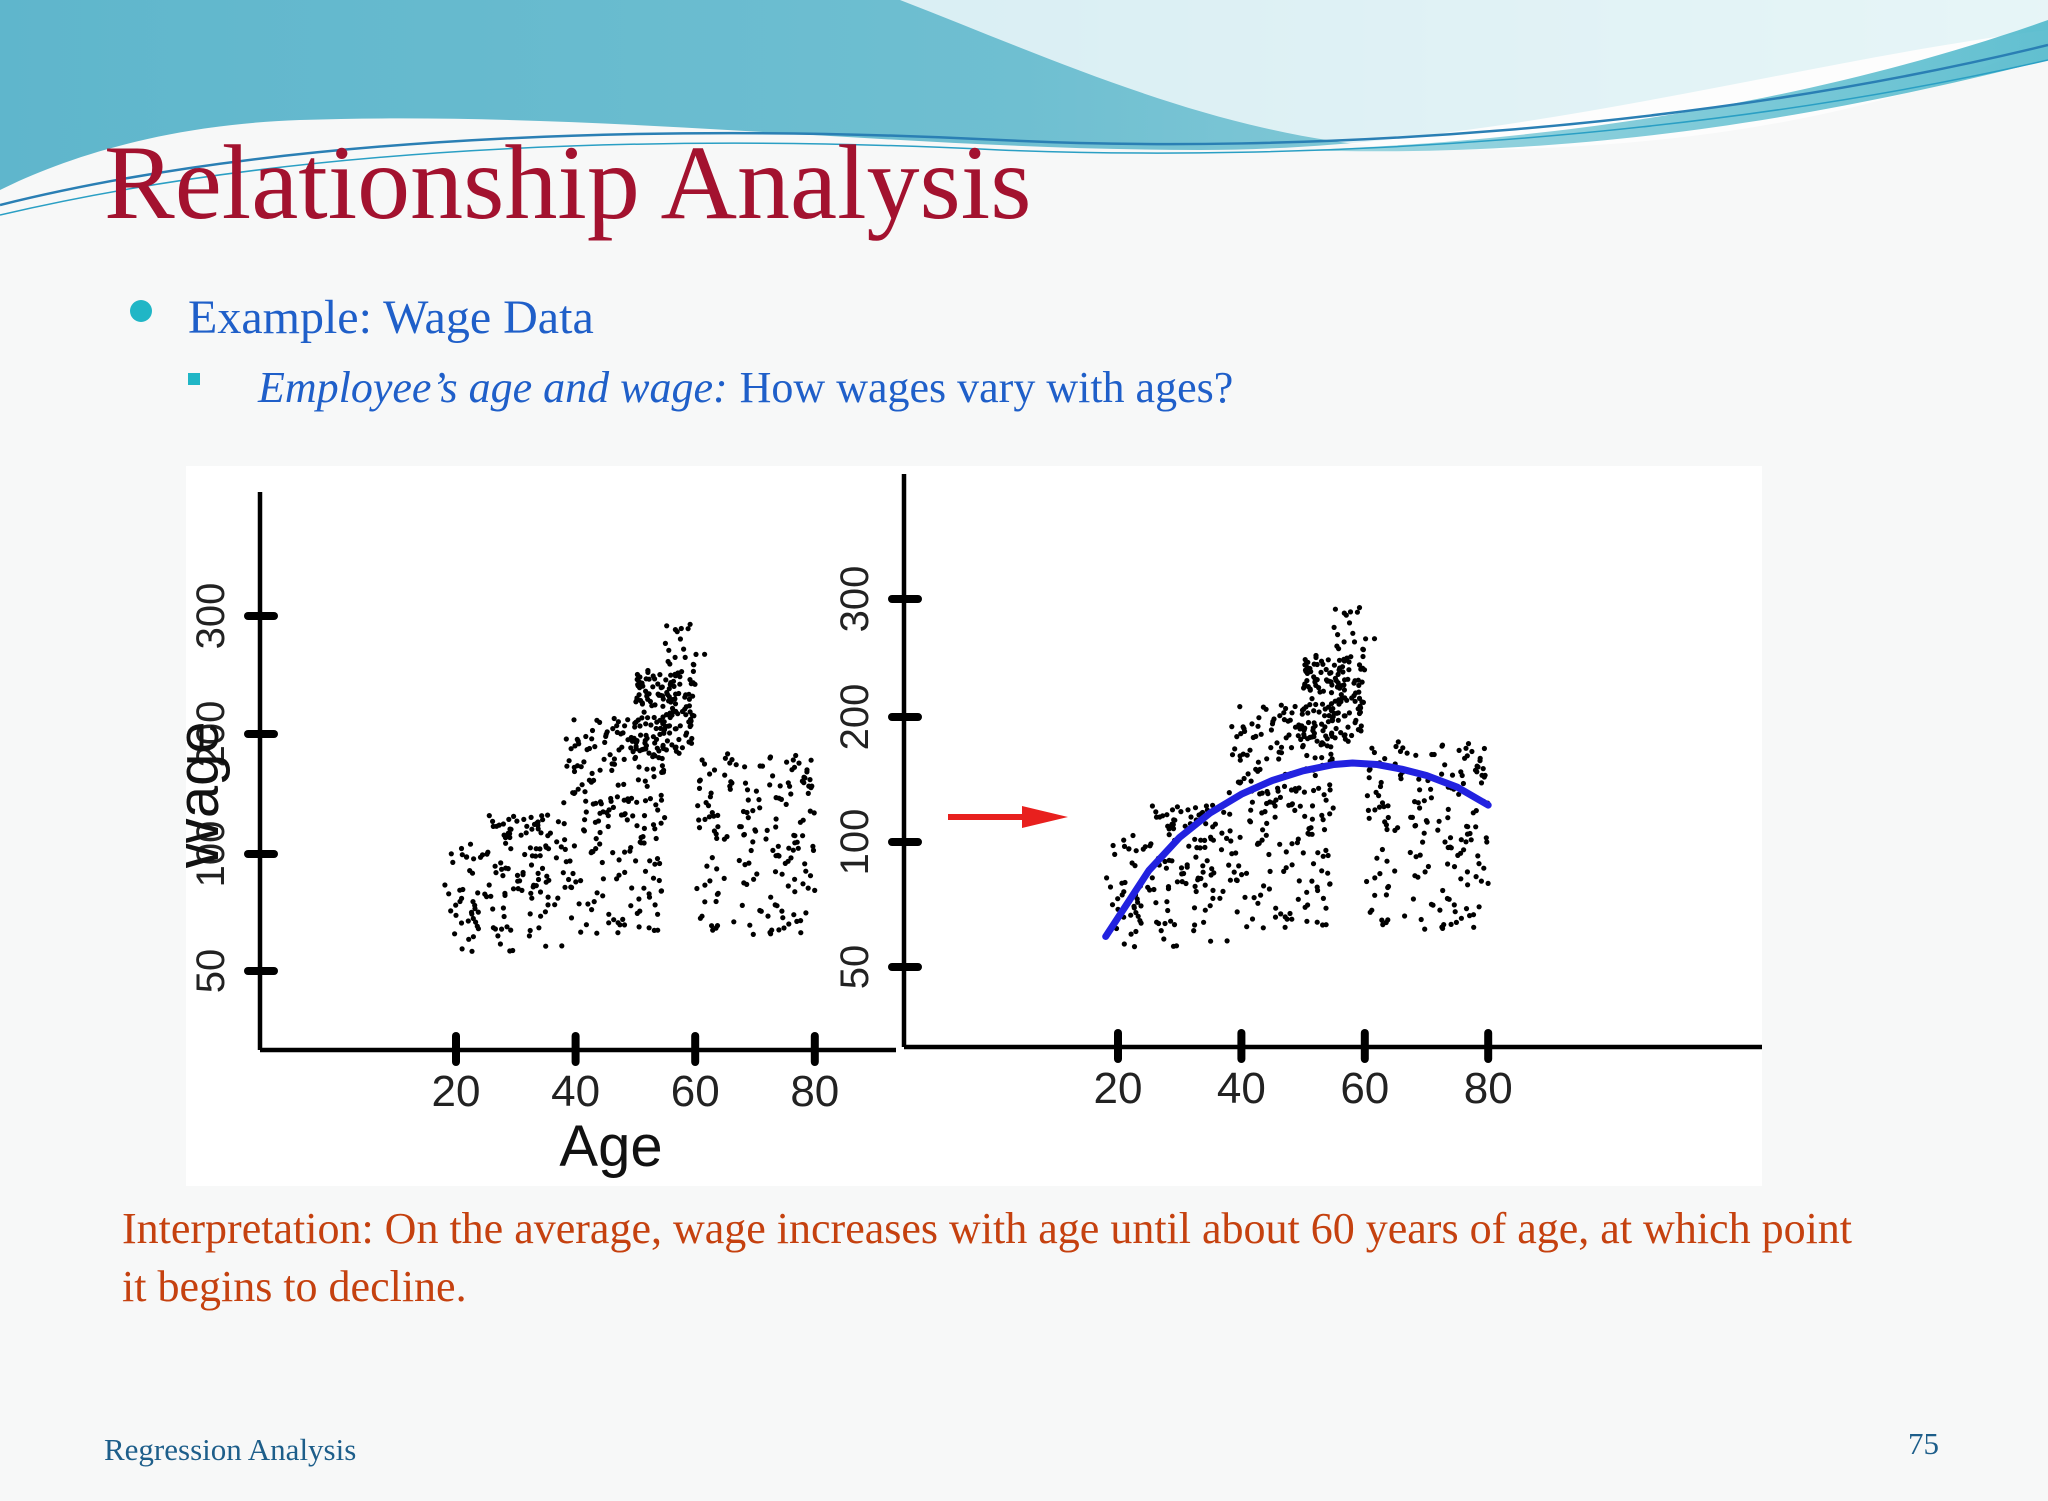 Image resolution: width=2048 pixels, height=1501 pixels. Describe the element at coordinates (1045, 817) in the screenshot. I see `arrow-icon` at that location.